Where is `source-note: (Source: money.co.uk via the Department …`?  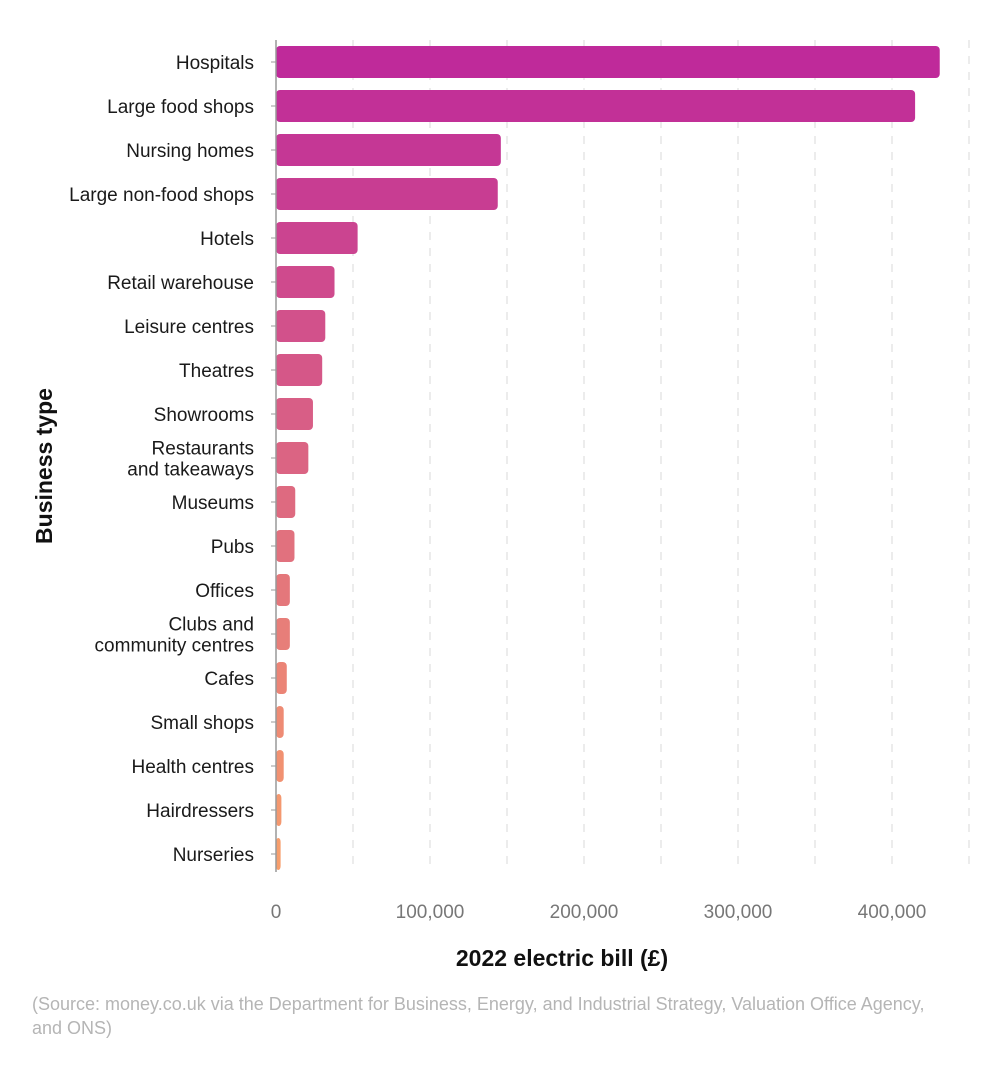
source-note: (Source: money.co.uk via the Department … is located at coordinates (478, 1016).